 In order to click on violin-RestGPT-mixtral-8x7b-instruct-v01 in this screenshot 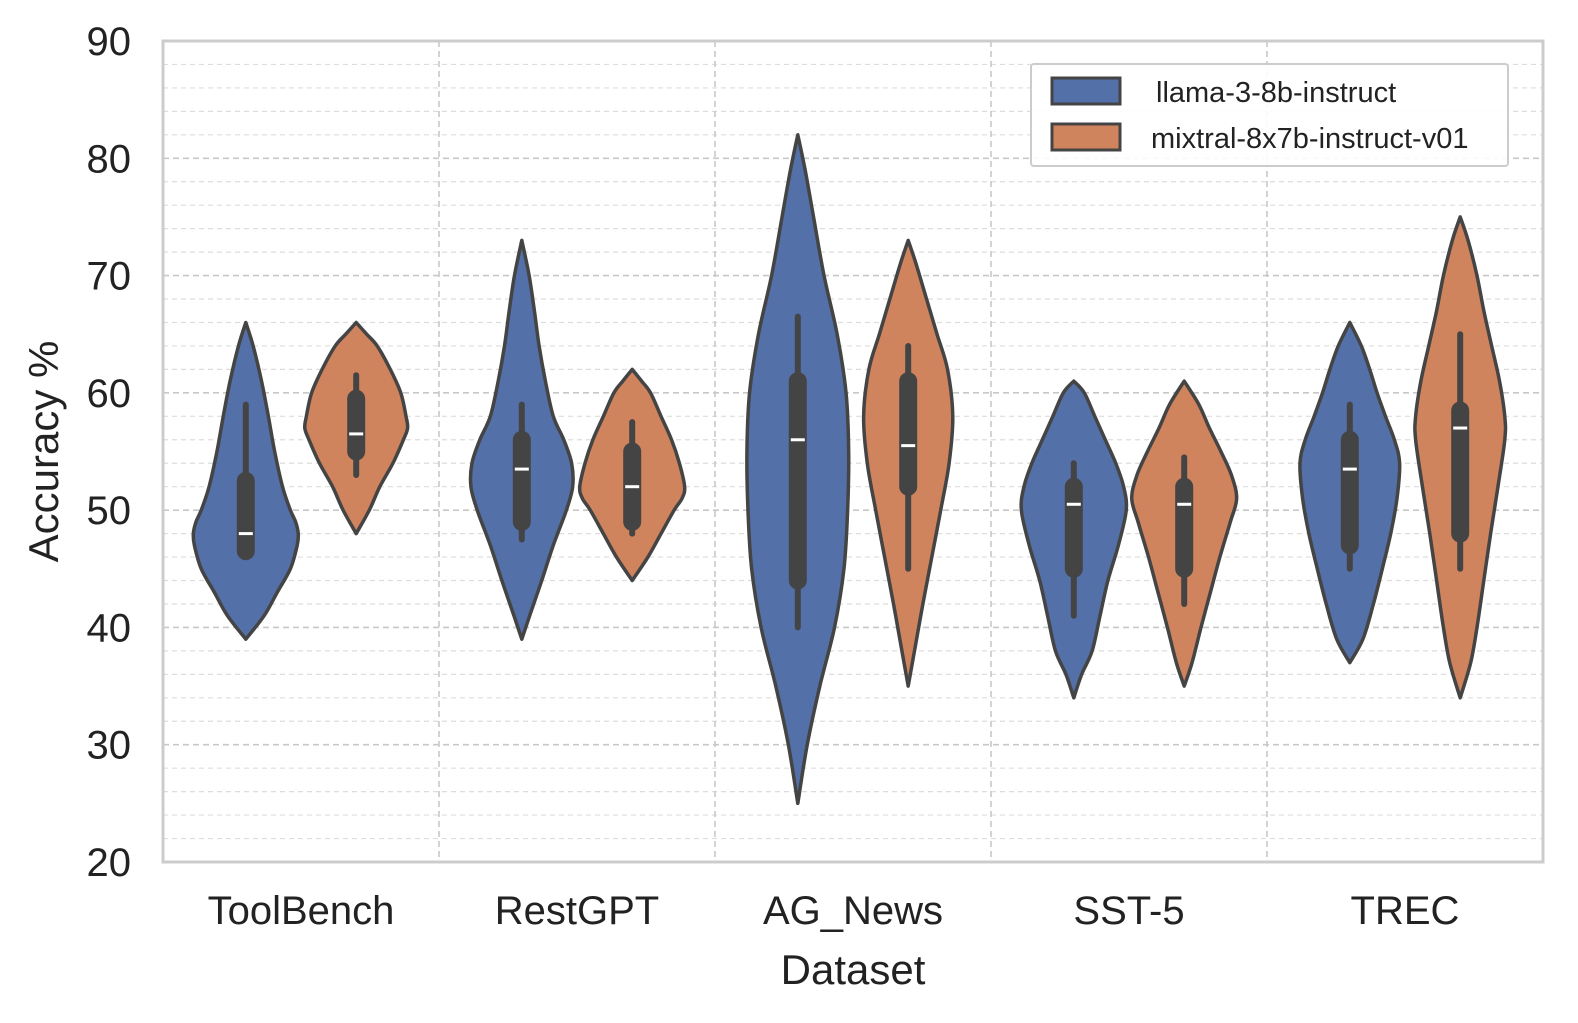, I will do `click(632, 475)`.